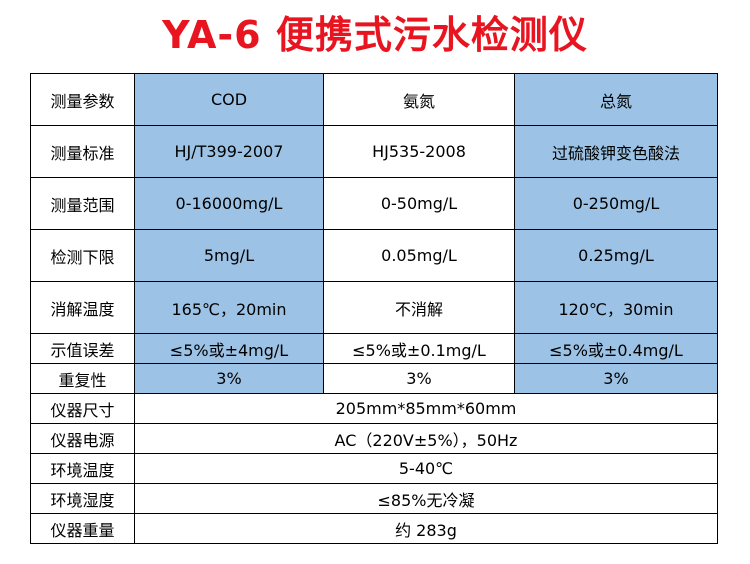 Image resolution: width=750 pixels, height=564 pixels. What do you see at coordinates (616, 307) in the screenshot?
I see `table-cell: 120℃，30min` at bounding box center [616, 307].